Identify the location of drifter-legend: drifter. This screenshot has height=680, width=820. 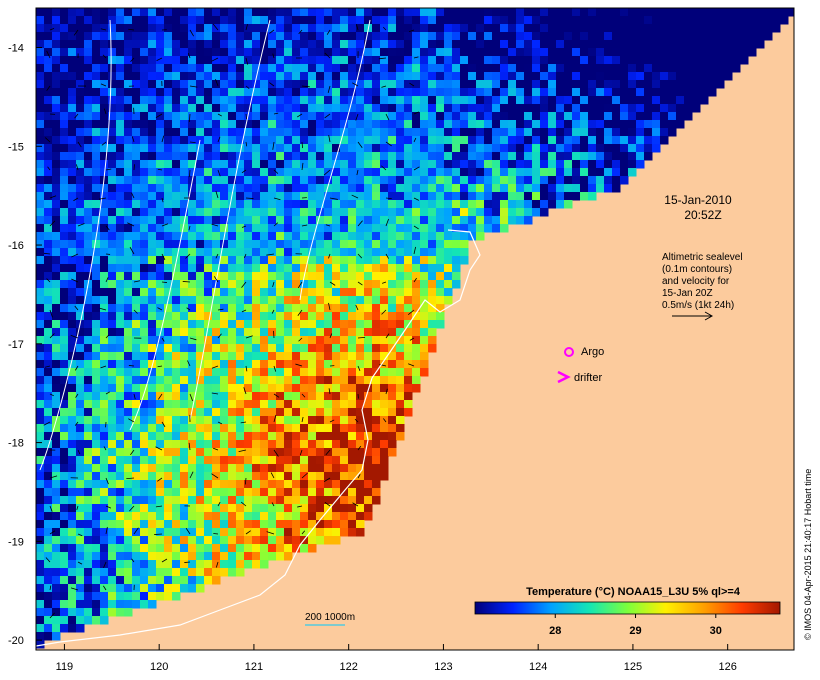
(579, 377).